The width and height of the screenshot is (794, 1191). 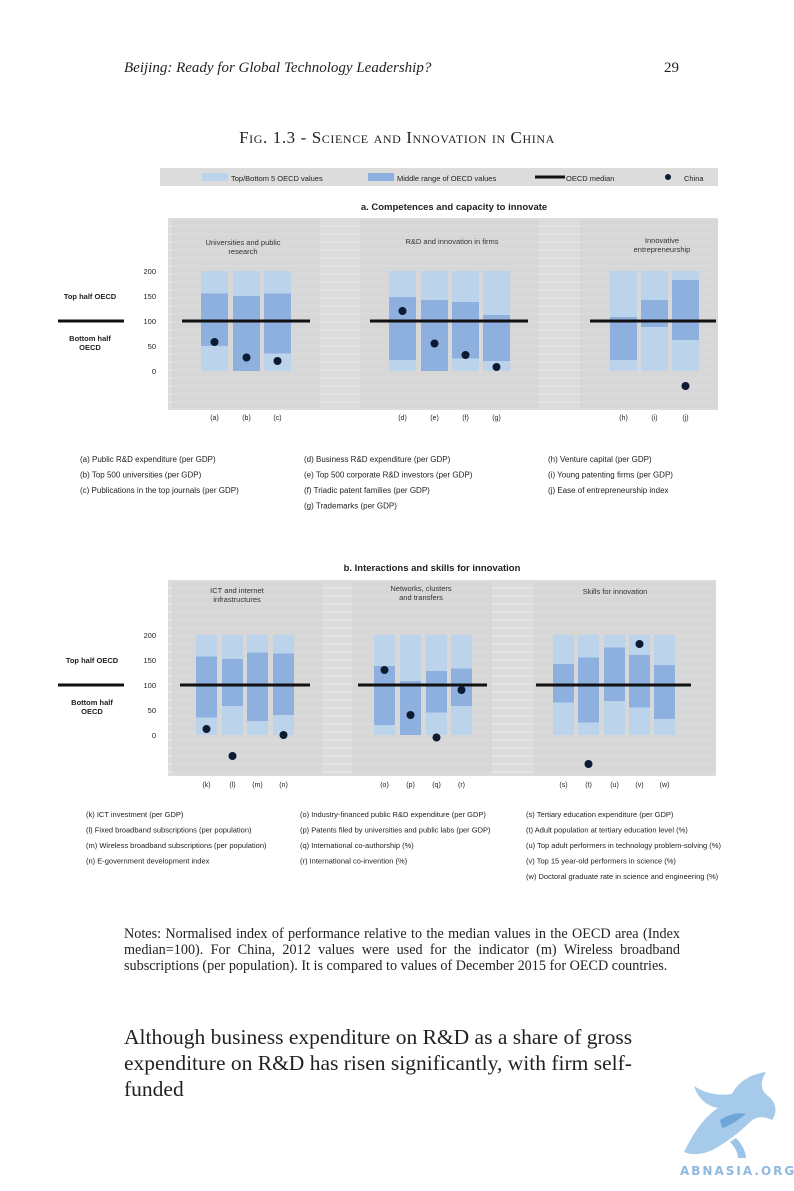 I want to click on legend-swatch-middle, so click(x=381, y=177).